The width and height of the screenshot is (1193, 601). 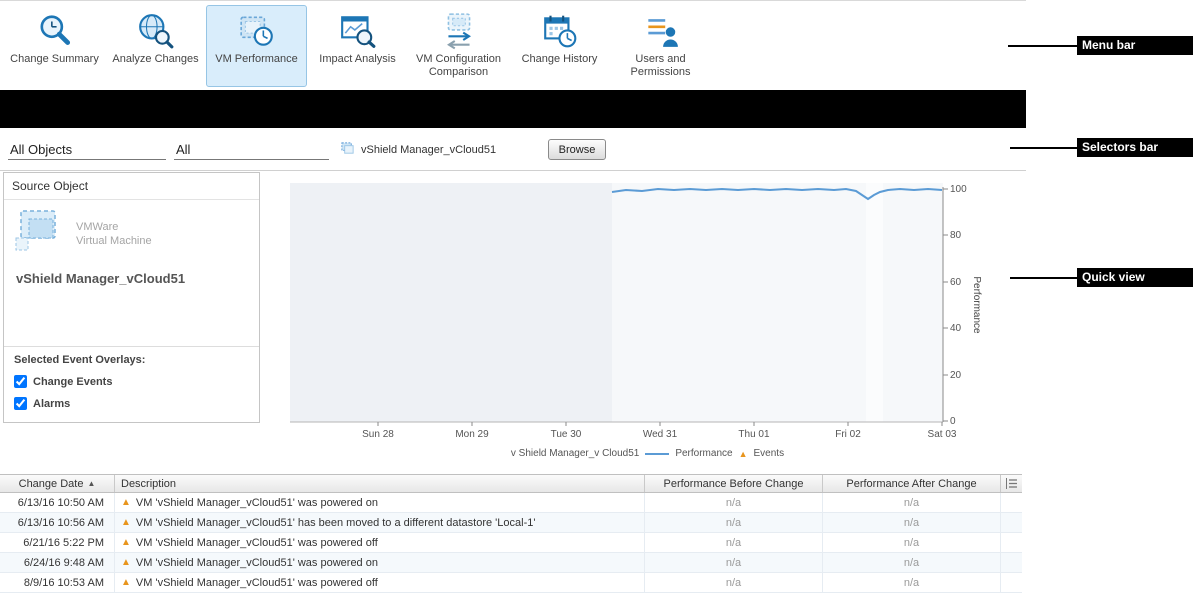 I want to click on y-tick-label: 60, so click(x=956, y=282).